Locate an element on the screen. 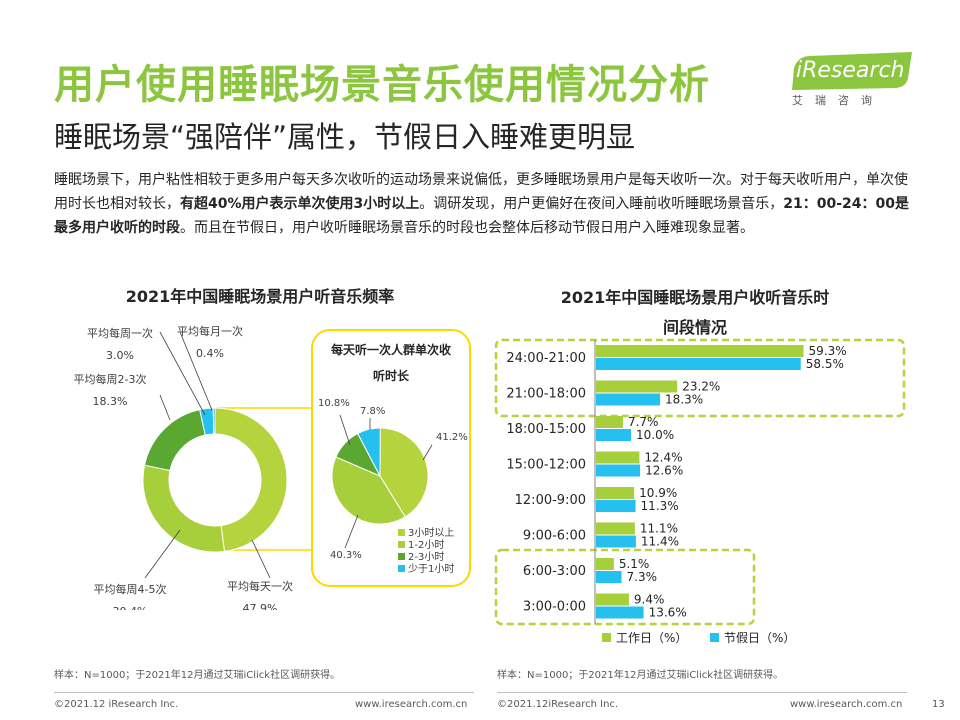 The image size is (960, 720). bar-label-workday-3: 12.4% is located at coordinates (663, 458).